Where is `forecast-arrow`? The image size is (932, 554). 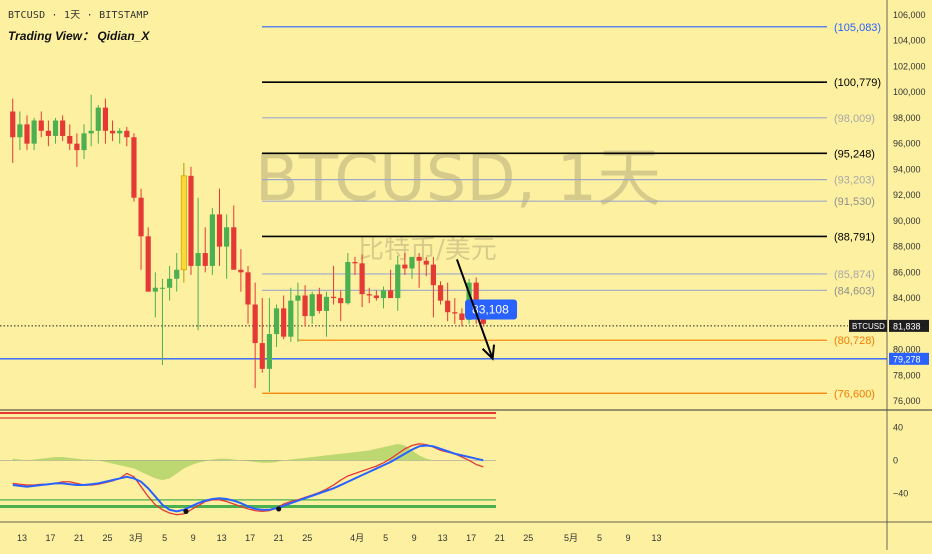
forecast-arrow is located at coordinates (474, 309).